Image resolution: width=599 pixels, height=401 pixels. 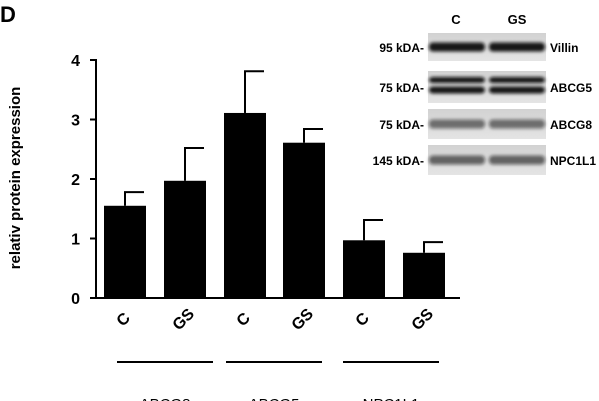 I want to click on group-labels: ABCG8 ABCG5 NPC1L1, so click(x=278, y=381).